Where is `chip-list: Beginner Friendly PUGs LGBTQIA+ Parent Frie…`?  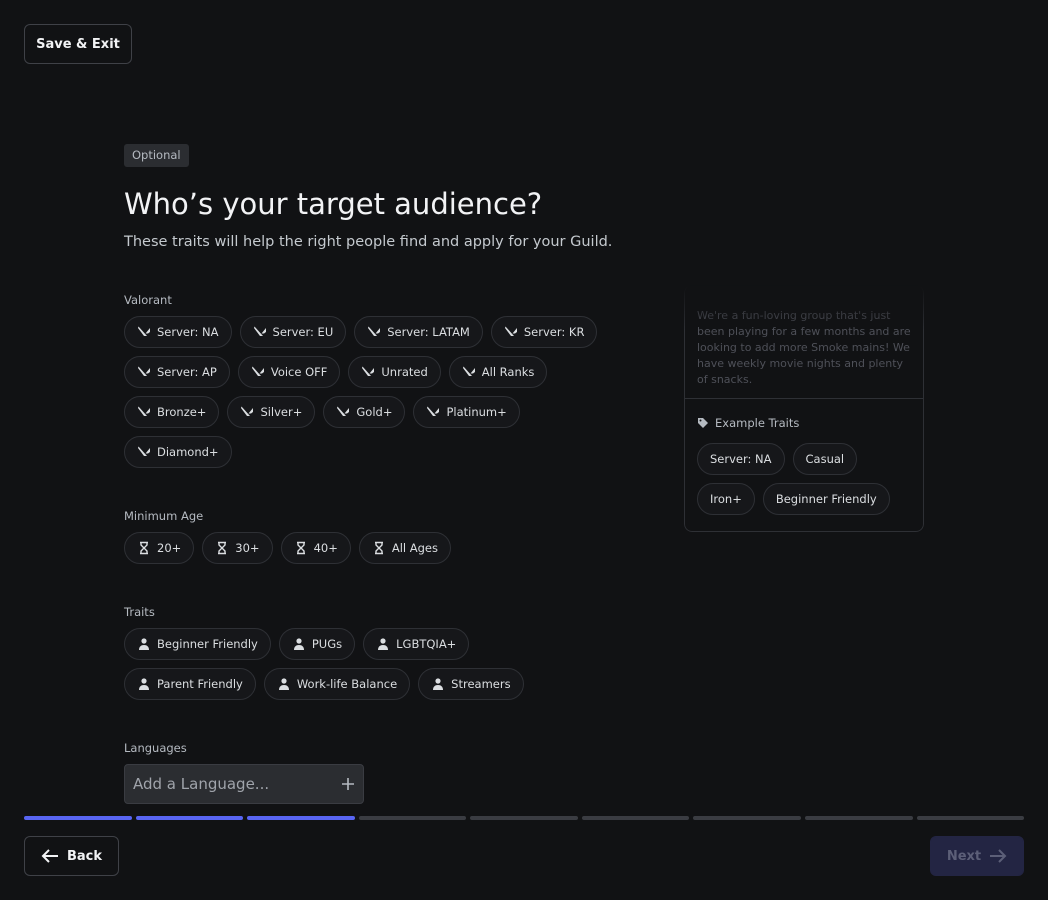
chip-list: Beginner Friendly PUGs LGBTQIA+ Parent Frie… is located at coordinates (364, 664).